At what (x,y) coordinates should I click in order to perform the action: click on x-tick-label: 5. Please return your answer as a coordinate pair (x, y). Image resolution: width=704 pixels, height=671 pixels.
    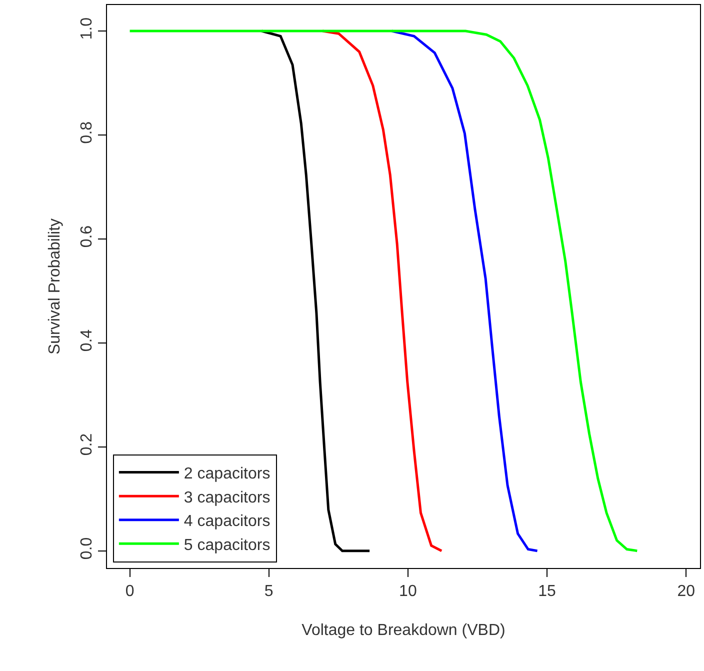
    Looking at the image, I should click on (269, 591).